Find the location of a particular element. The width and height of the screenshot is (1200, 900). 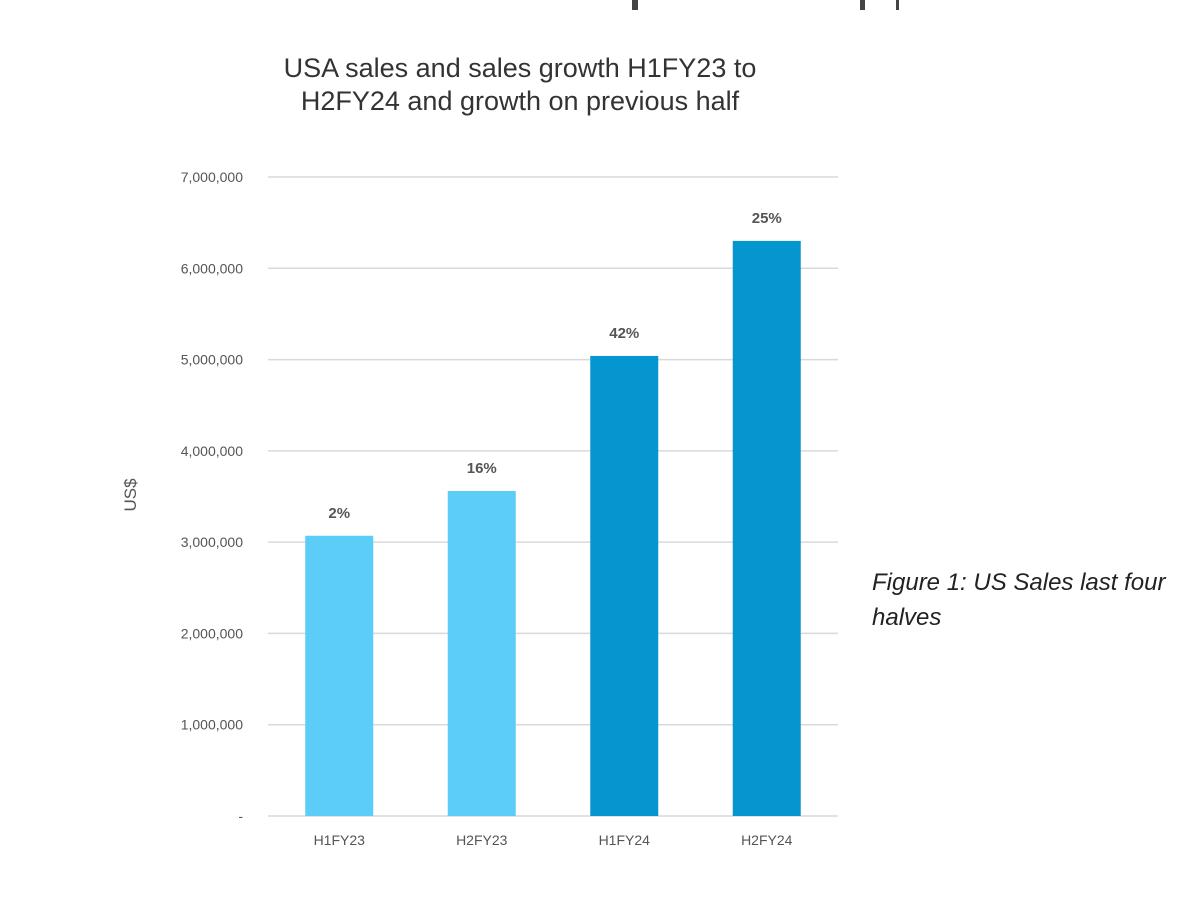

bar-h2fy24 is located at coordinates (766, 528).